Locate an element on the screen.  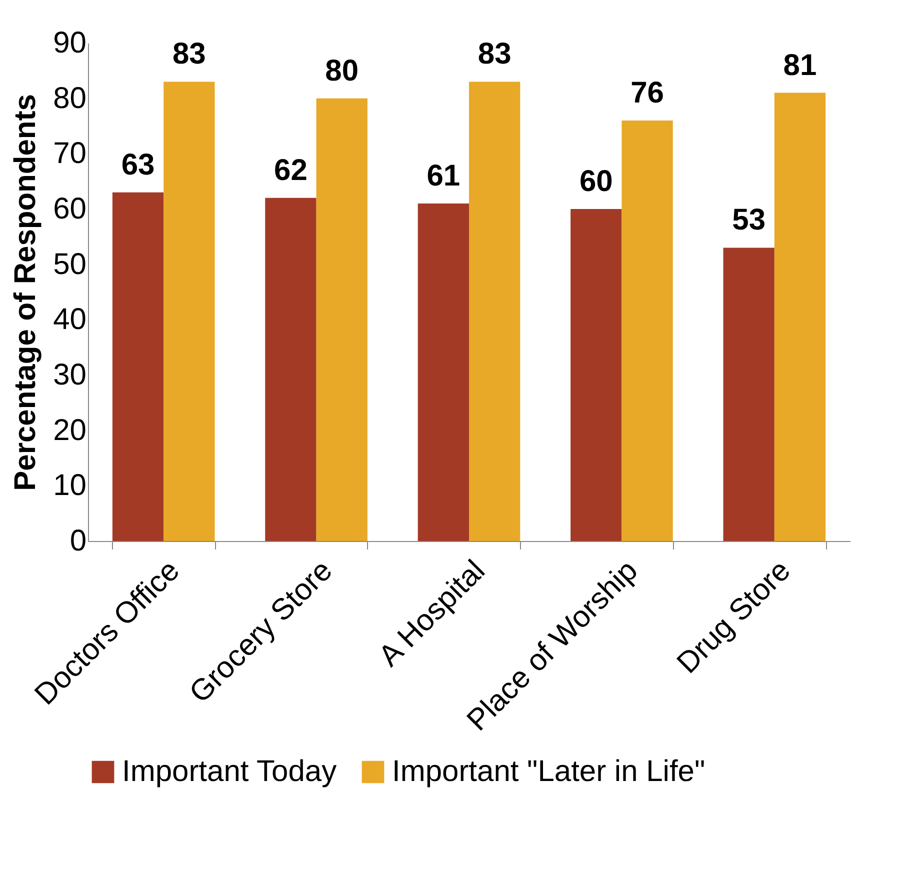
data-label: 62 is located at coordinates (291, 170).